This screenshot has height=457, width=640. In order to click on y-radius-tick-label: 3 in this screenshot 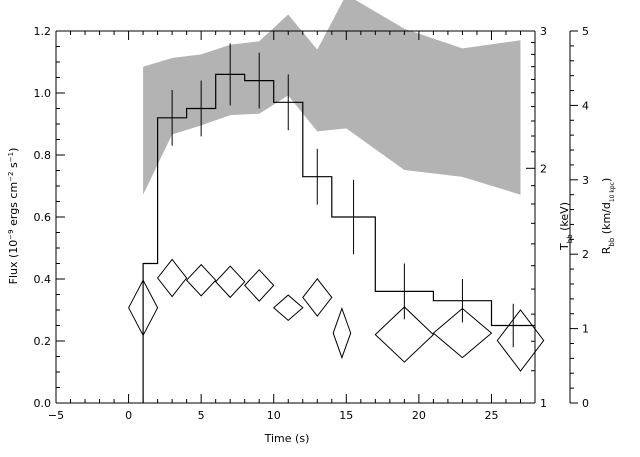, I will do `click(585, 180)`.